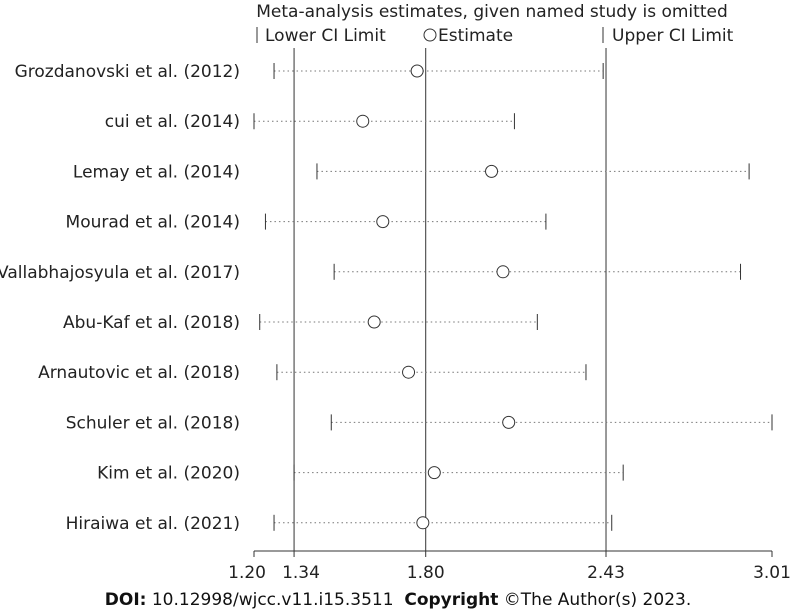 This screenshot has height=614, width=796. What do you see at coordinates (451, 600) in the screenshot?
I see `copyright-label: Copyright` at bounding box center [451, 600].